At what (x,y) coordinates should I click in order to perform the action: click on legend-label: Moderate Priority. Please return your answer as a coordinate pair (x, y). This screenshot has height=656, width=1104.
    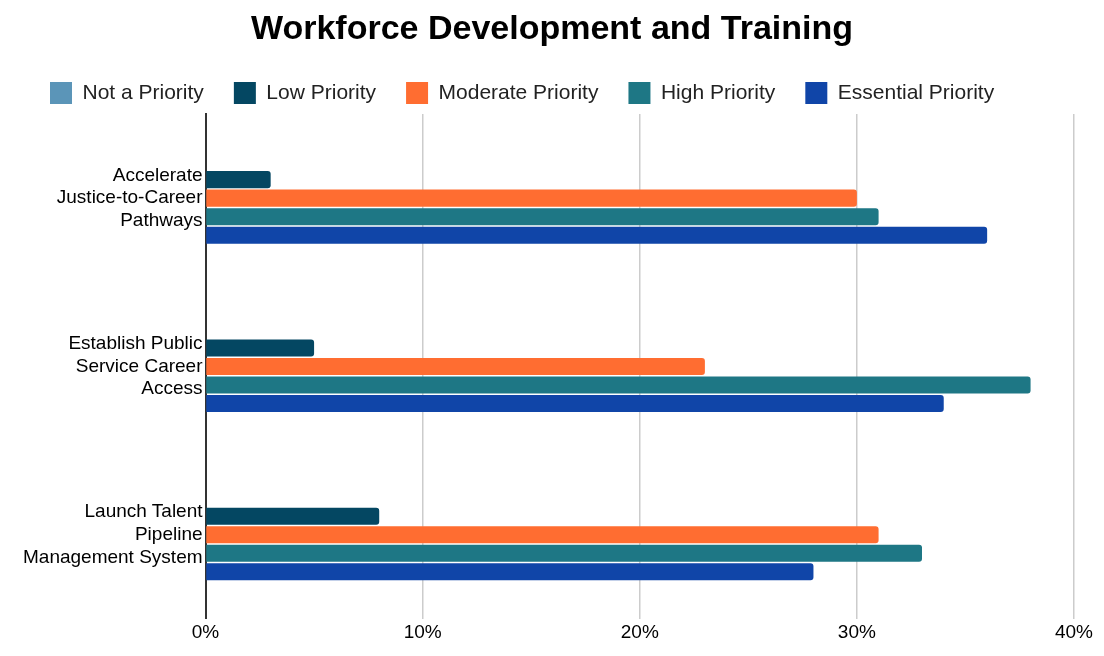
    Looking at the image, I should click on (518, 91).